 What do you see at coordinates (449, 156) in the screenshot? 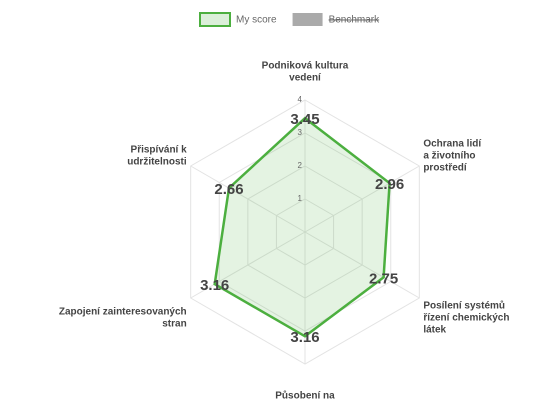
I see `axis-label: a životního` at bounding box center [449, 156].